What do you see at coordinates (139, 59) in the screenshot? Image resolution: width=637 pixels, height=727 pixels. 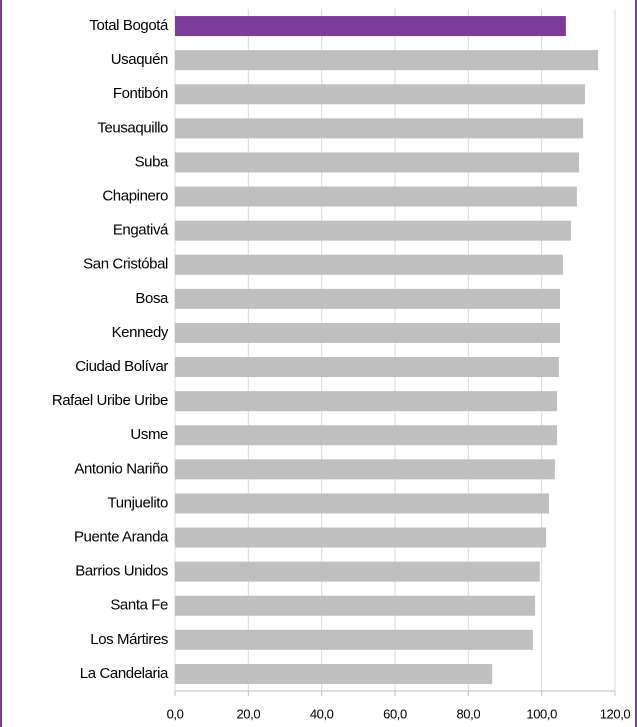 I see `y-tick-label: Usaquén` at bounding box center [139, 59].